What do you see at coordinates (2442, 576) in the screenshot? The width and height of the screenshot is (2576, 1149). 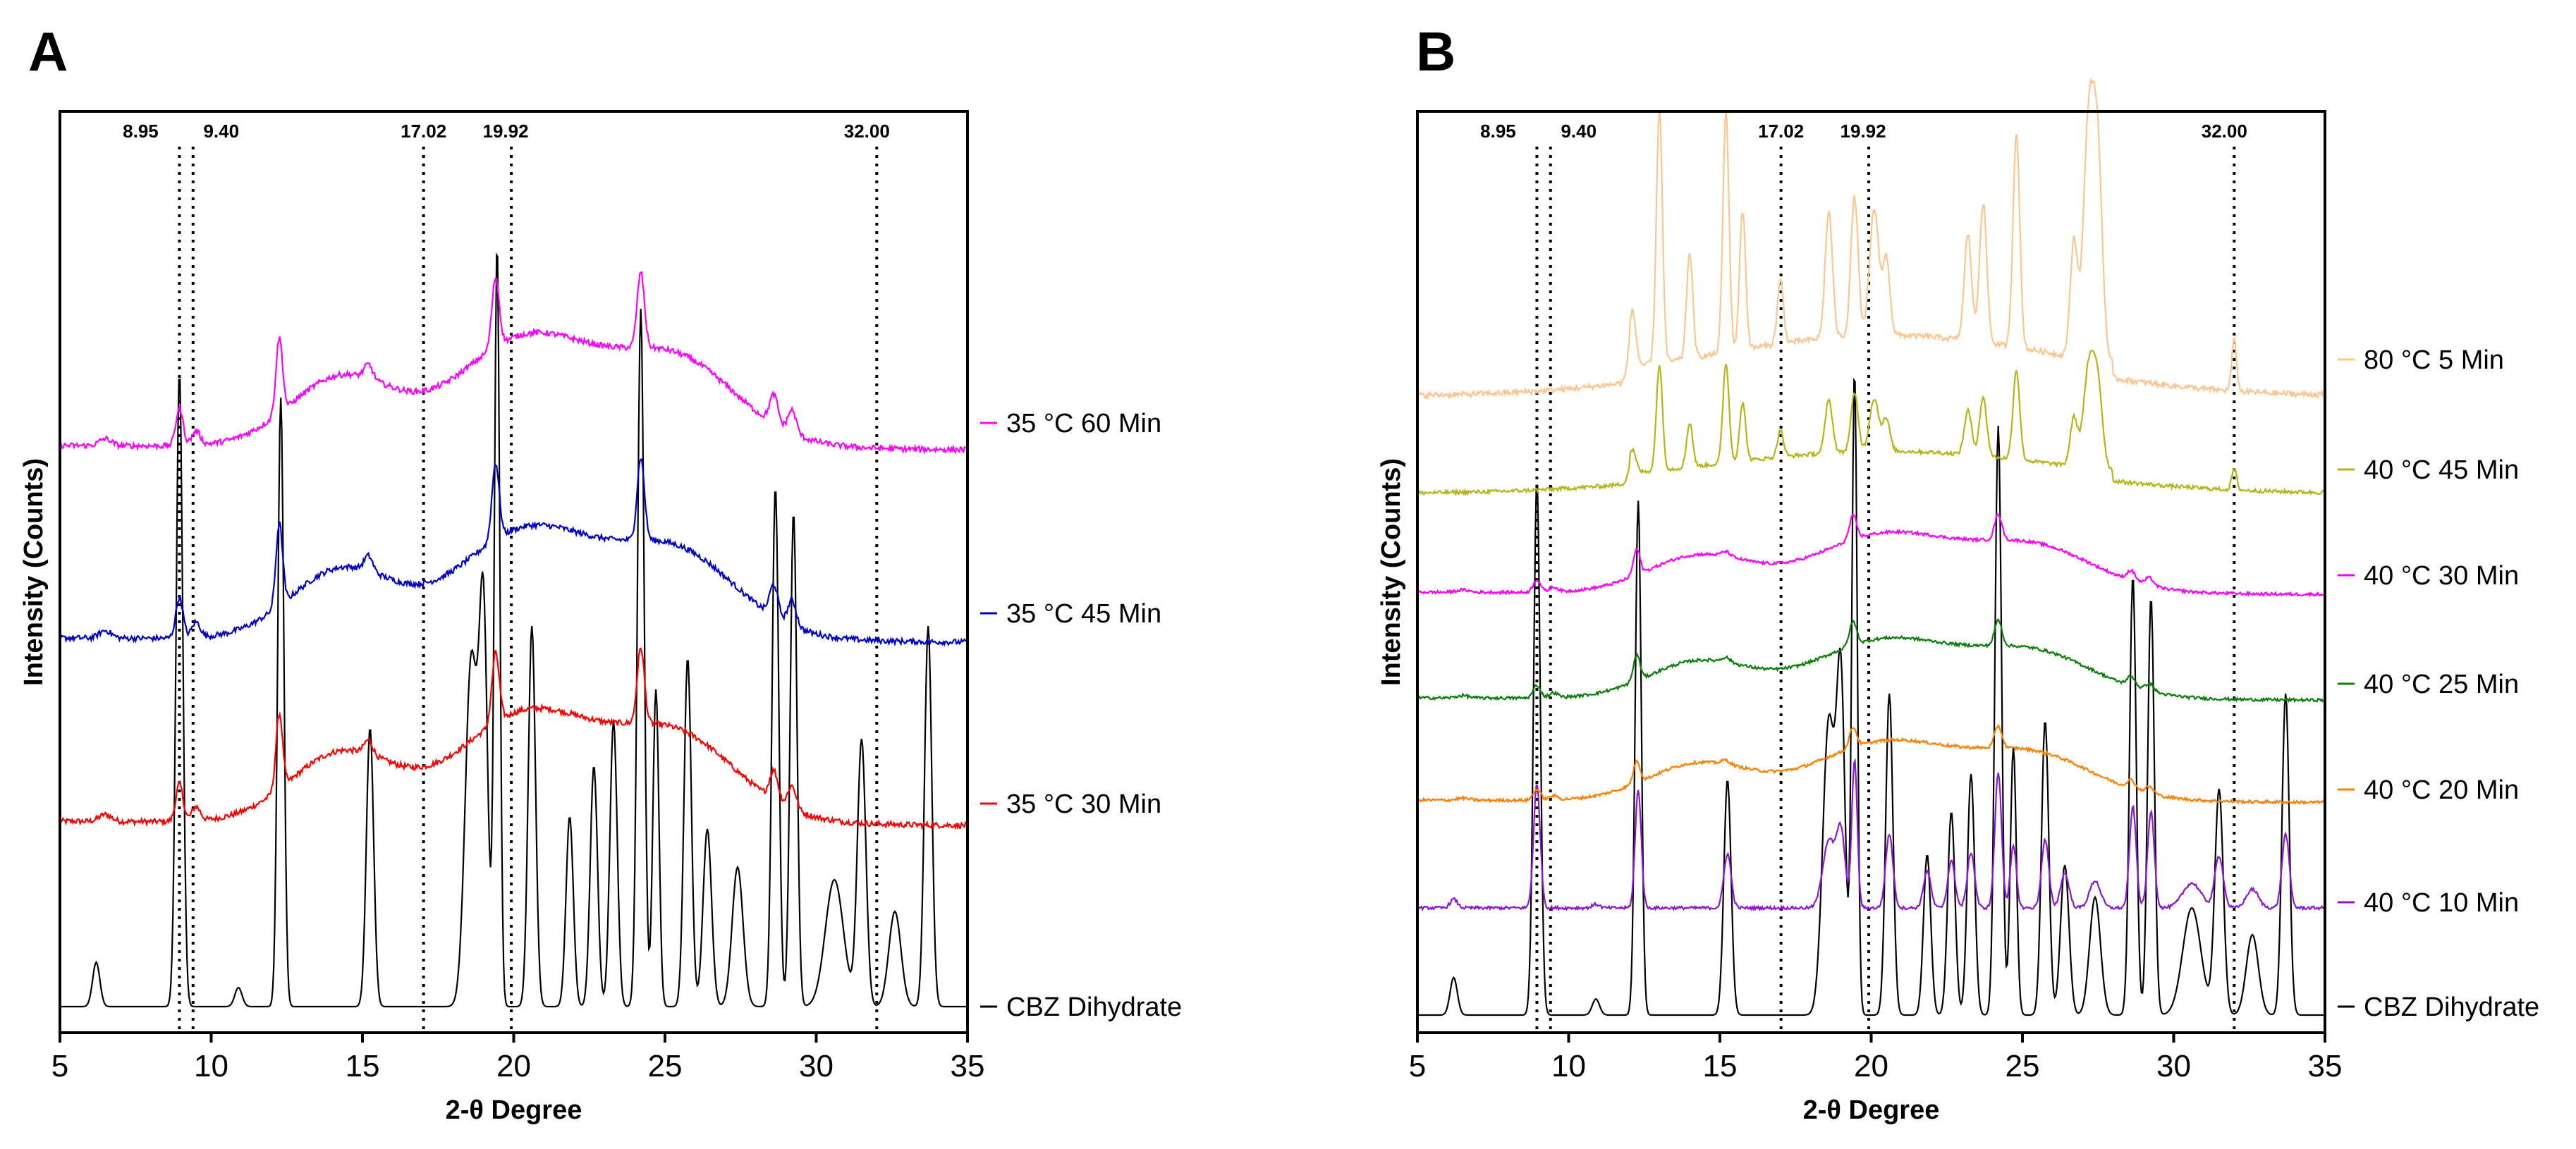 I see `legend-label: 40 °C 30 Min` at bounding box center [2442, 576].